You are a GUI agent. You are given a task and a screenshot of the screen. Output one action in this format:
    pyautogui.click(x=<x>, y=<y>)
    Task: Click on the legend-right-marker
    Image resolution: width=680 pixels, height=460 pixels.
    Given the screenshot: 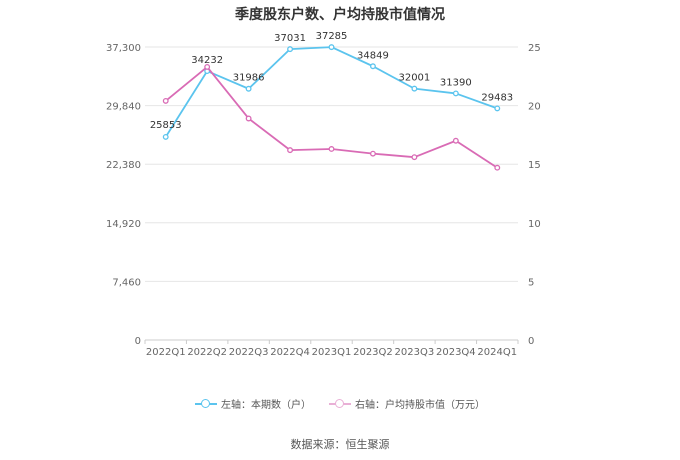 What is the action you would take?
    pyautogui.click(x=340, y=404)
    